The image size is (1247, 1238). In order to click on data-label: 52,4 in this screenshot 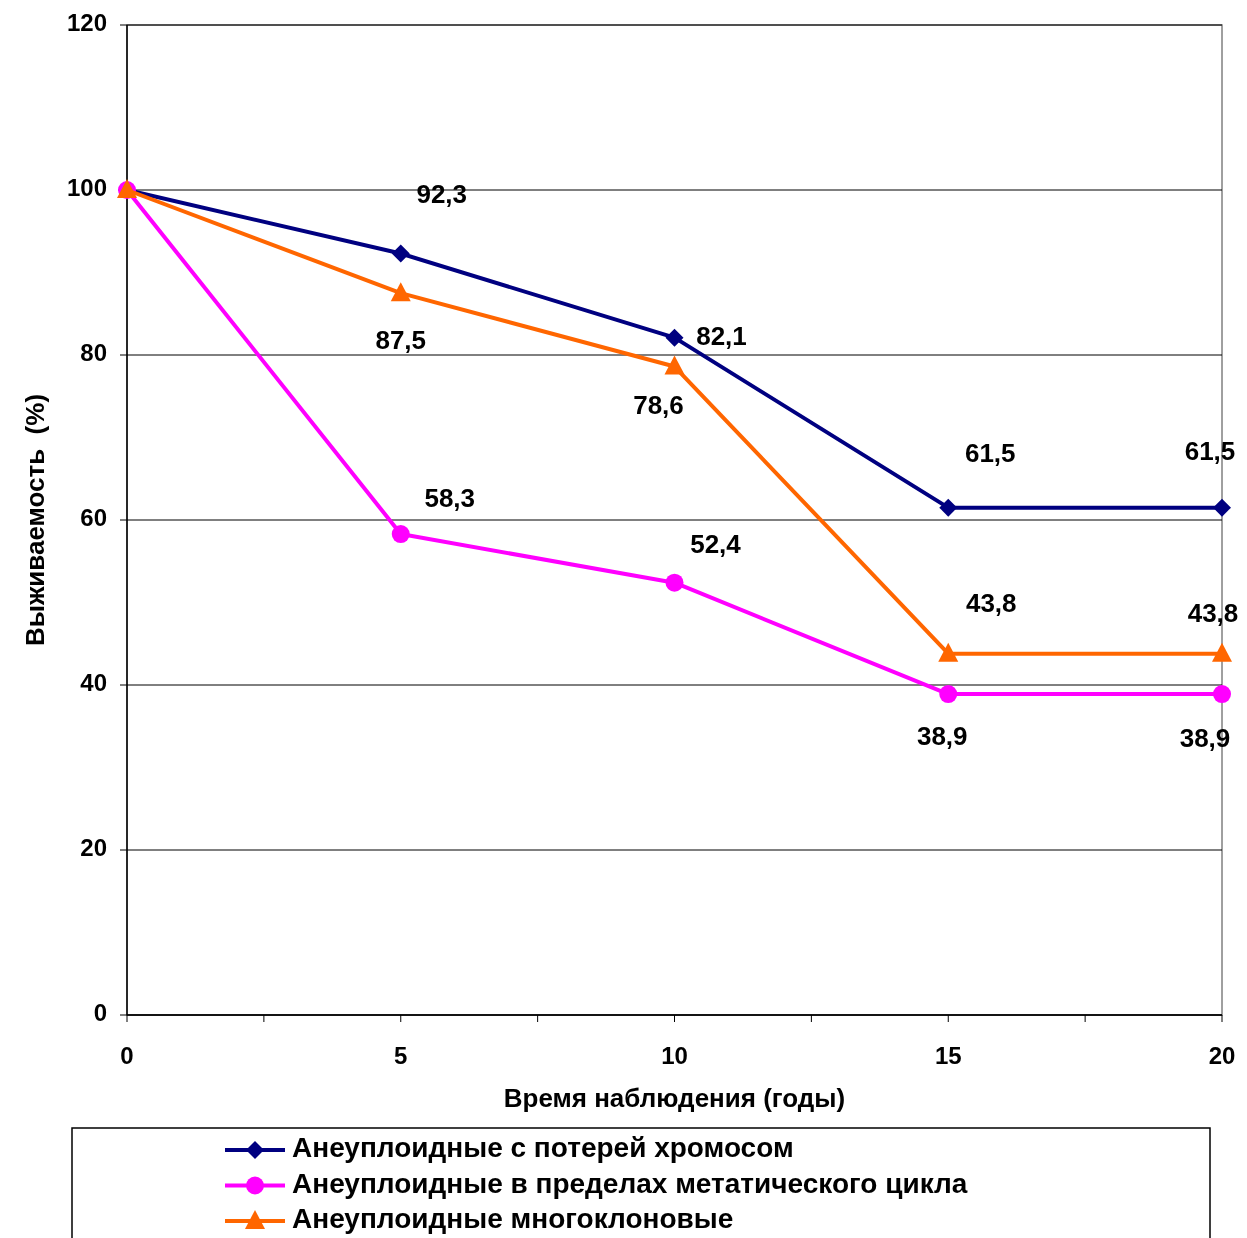, I will do `click(716, 543)`.